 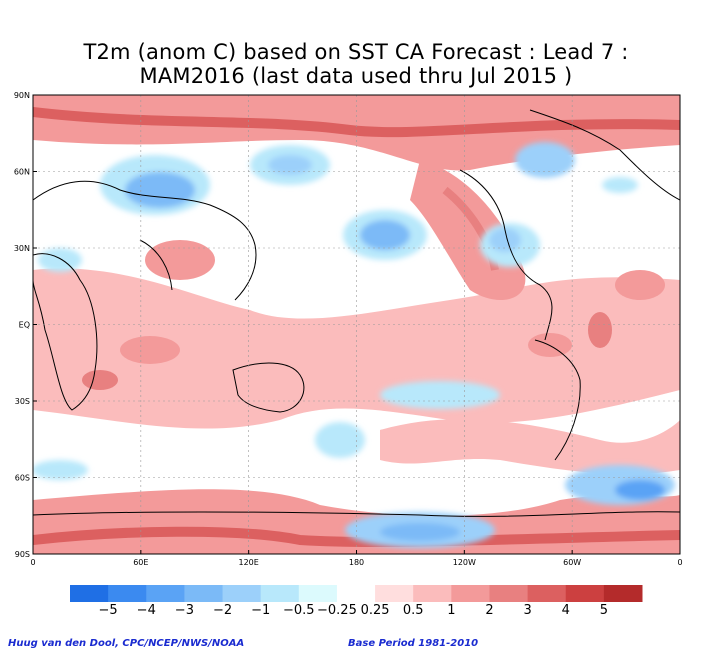 What do you see at coordinates (603, 610) in the screenshot?
I see `colorbar-label: 5` at bounding box center [603, 610].